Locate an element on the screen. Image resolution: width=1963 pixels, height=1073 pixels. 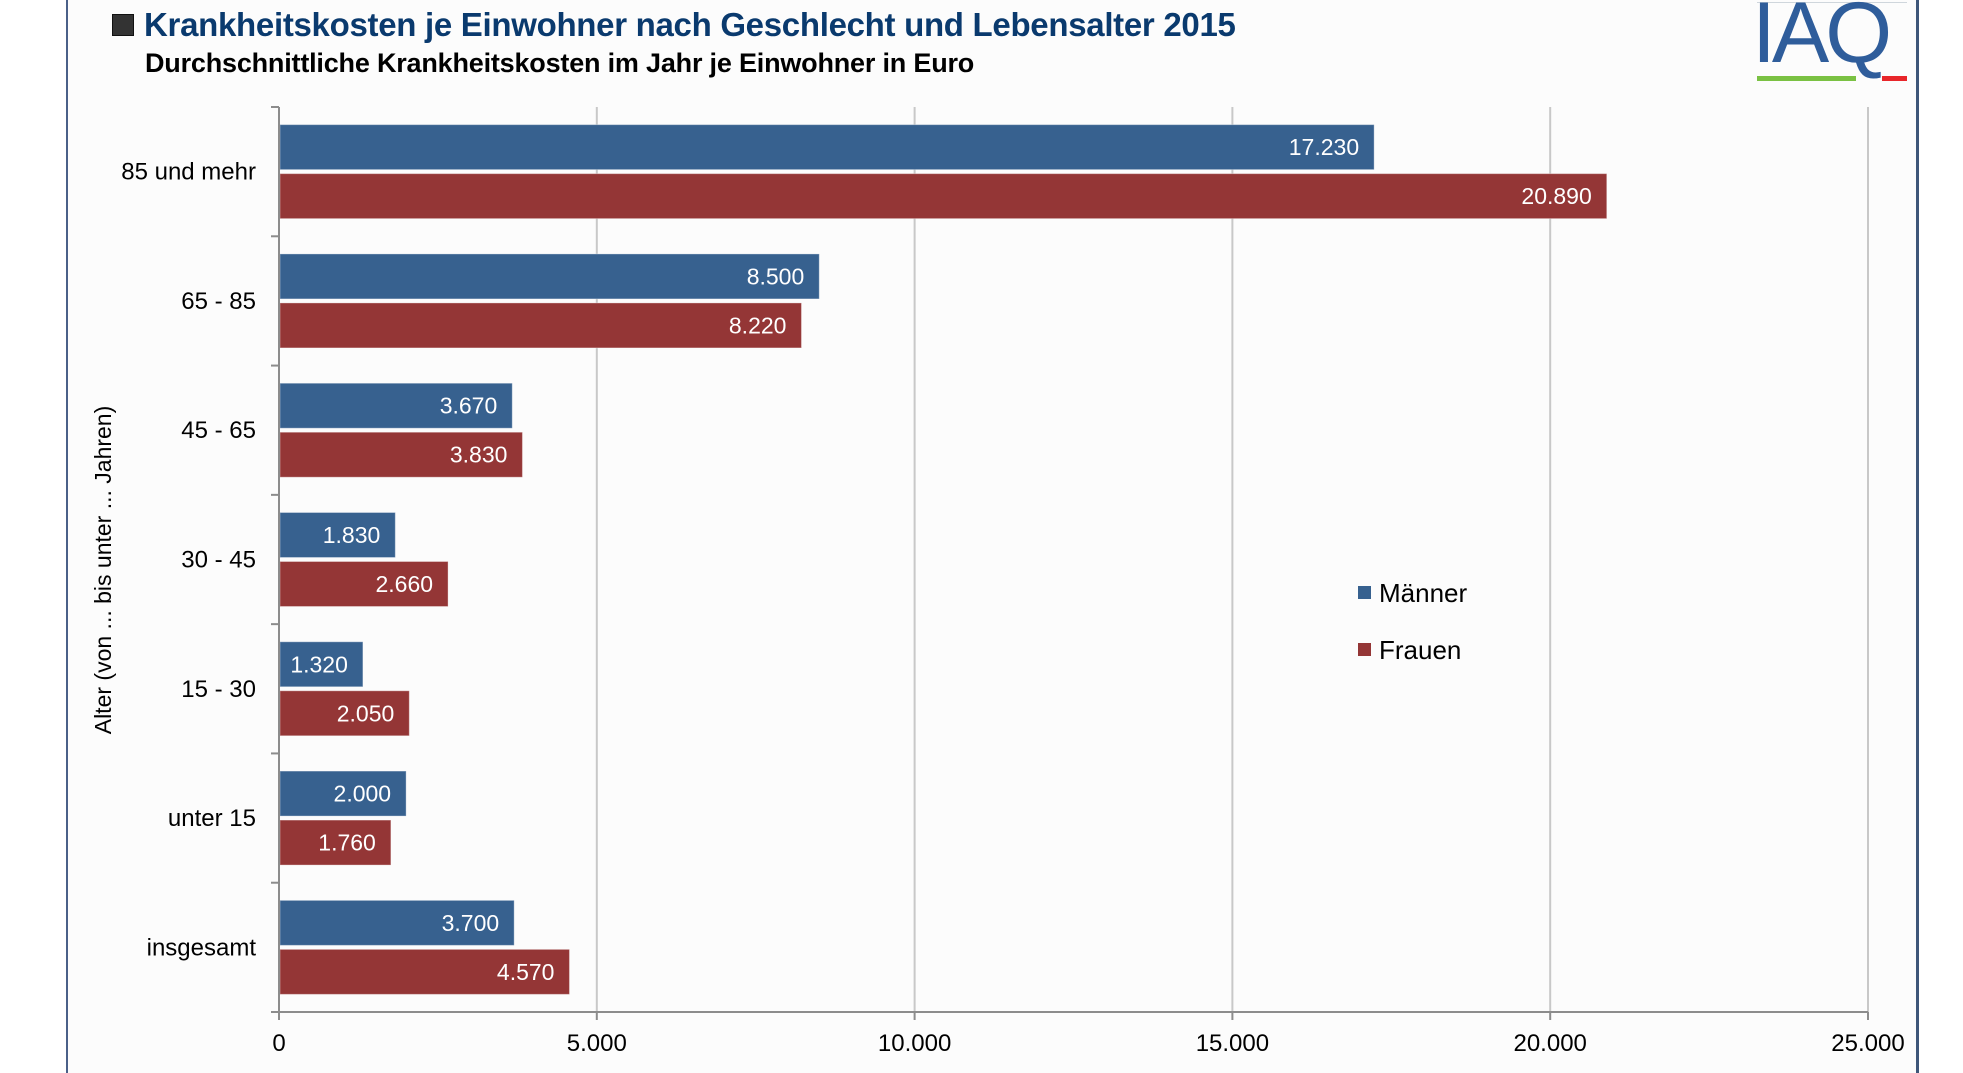
data-label: 4.570 is located at coordinates (526, 972).